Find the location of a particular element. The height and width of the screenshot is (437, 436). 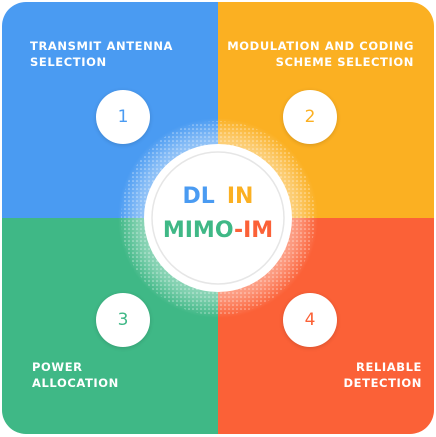

center-title-line1: DL IN is located at coordinates (218, 197).